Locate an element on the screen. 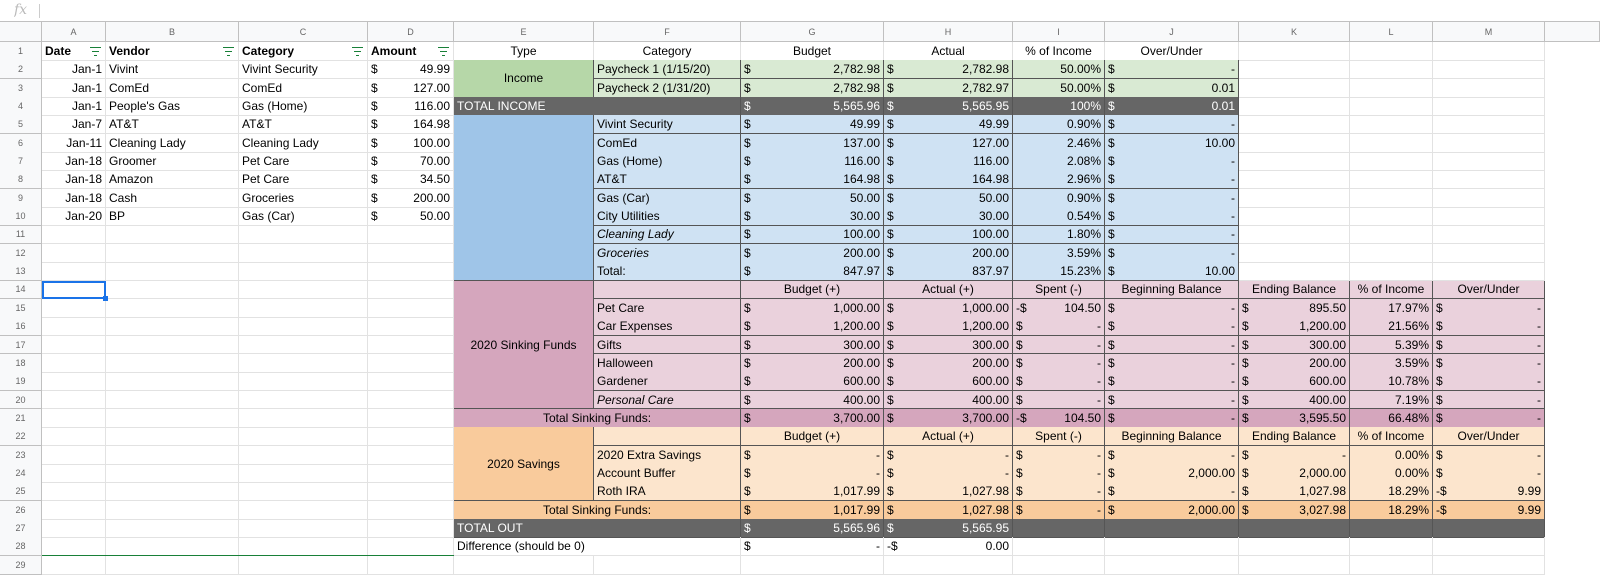 This screenshot has height=584, width=1600. cell: Jan-11 is located at coordinates (74, 143).